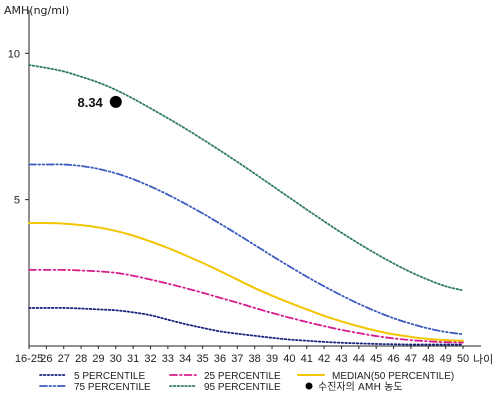 This screenshot has width=500, height=400. What do you see at coordinates (237, 359) in the screenshot?
I see `x-tick-label: 37` at bounding box center [237, 359].